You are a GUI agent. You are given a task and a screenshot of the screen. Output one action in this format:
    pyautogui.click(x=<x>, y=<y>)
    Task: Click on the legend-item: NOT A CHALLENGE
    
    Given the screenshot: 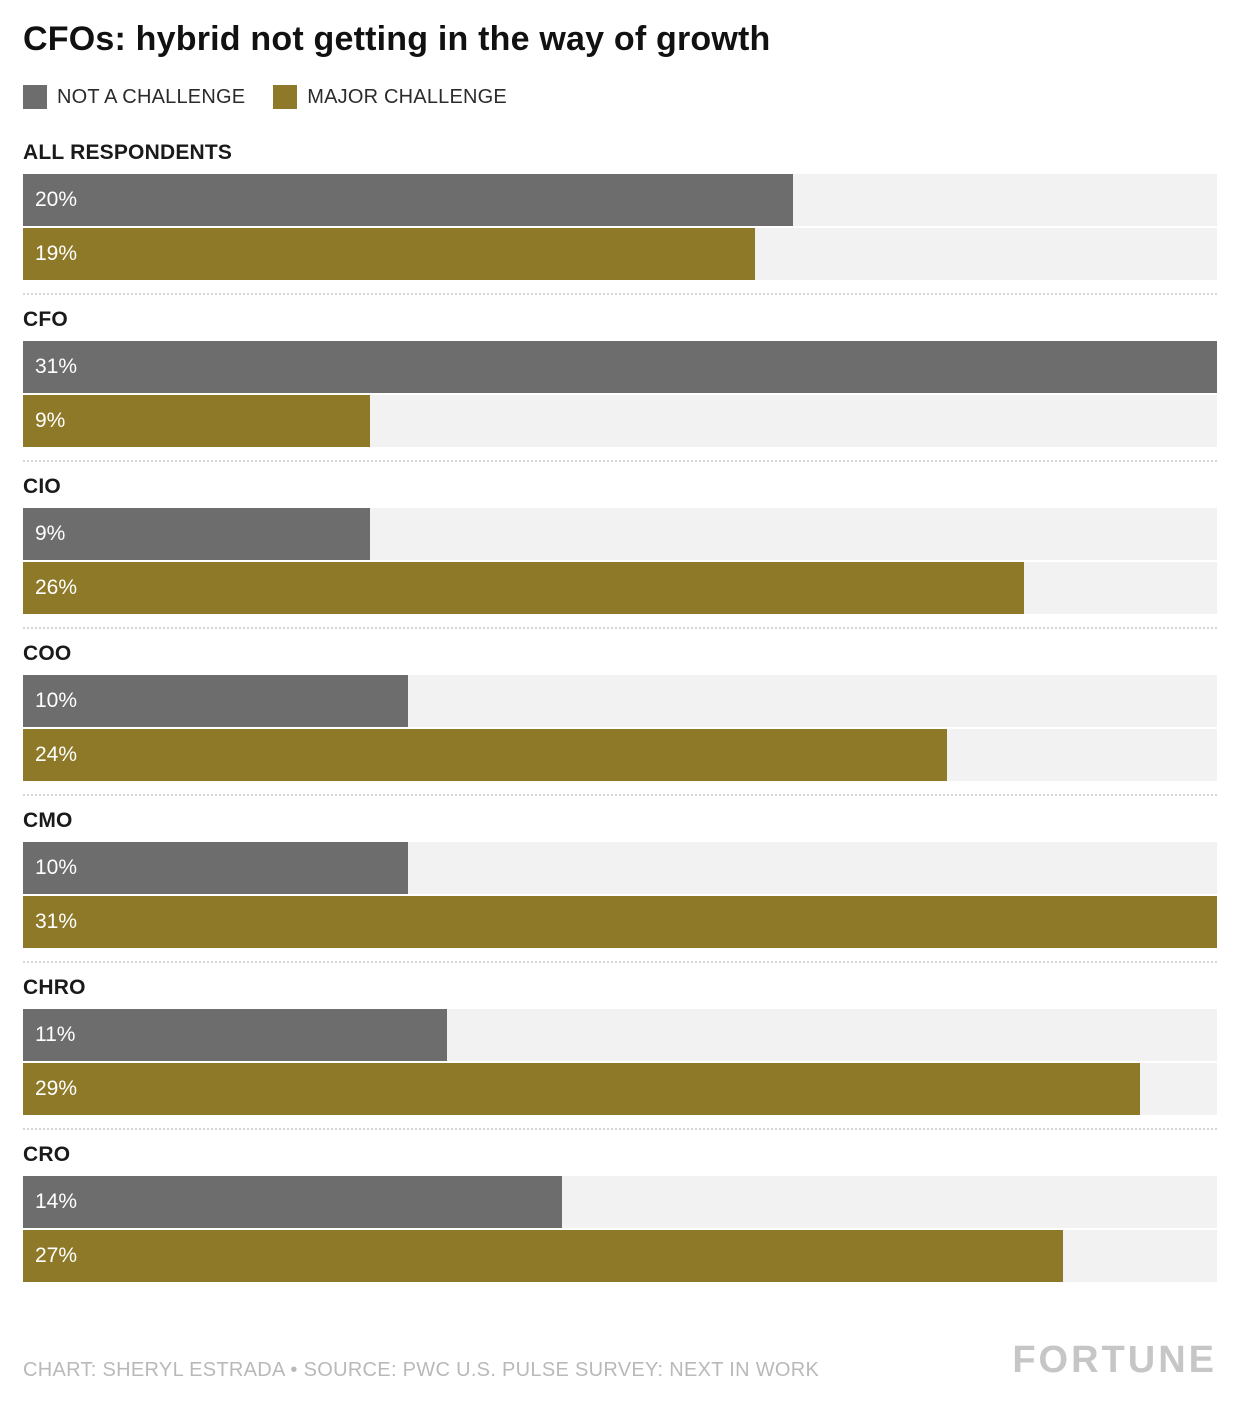 What is the action you would take?
    pyautogui.click(x=134, y=97)
    